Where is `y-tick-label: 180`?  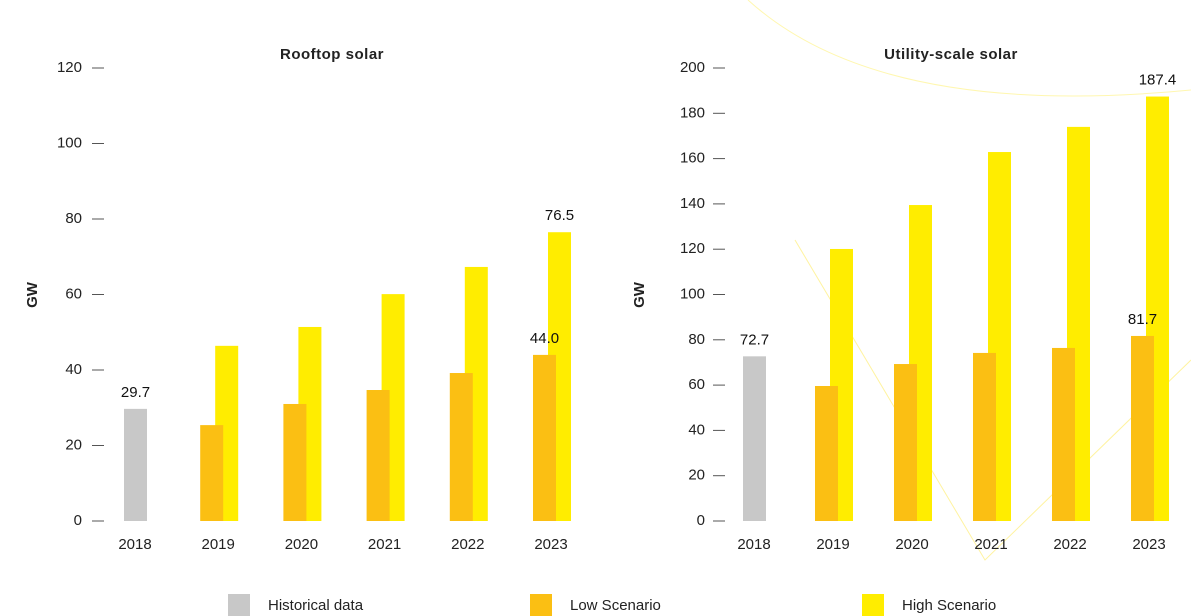 y-tick-label: 180 is located at coordinates (692, 112).